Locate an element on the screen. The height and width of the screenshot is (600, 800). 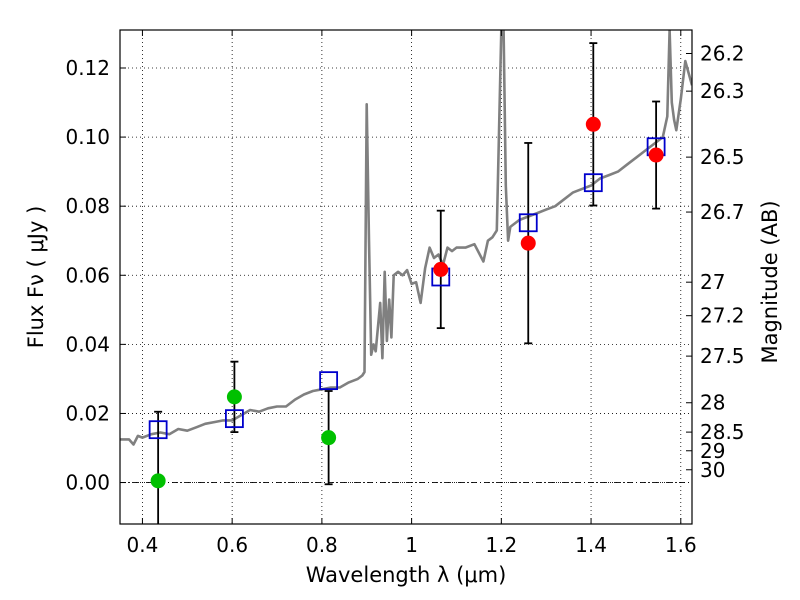
mag-tick-label: 26.2 is located at coordinates (722, 53).